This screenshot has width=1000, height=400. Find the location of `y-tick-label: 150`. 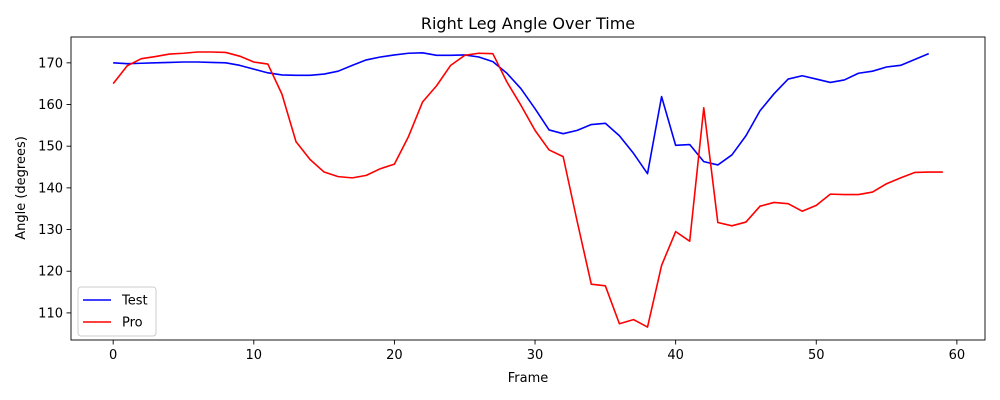

y-tick-label: 150 is located at coordinates (50, 147).